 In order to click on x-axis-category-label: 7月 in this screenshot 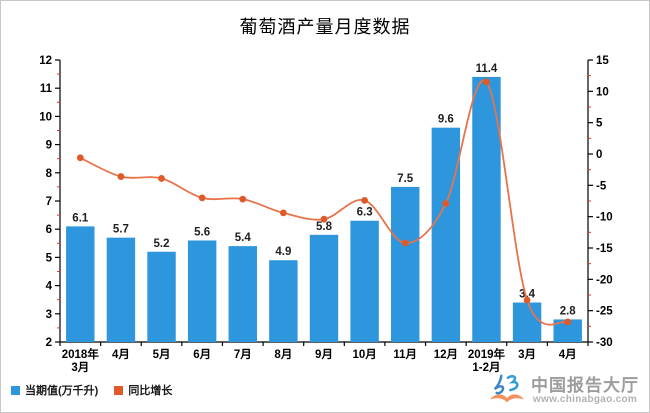, I will do `click(243, 354)`.